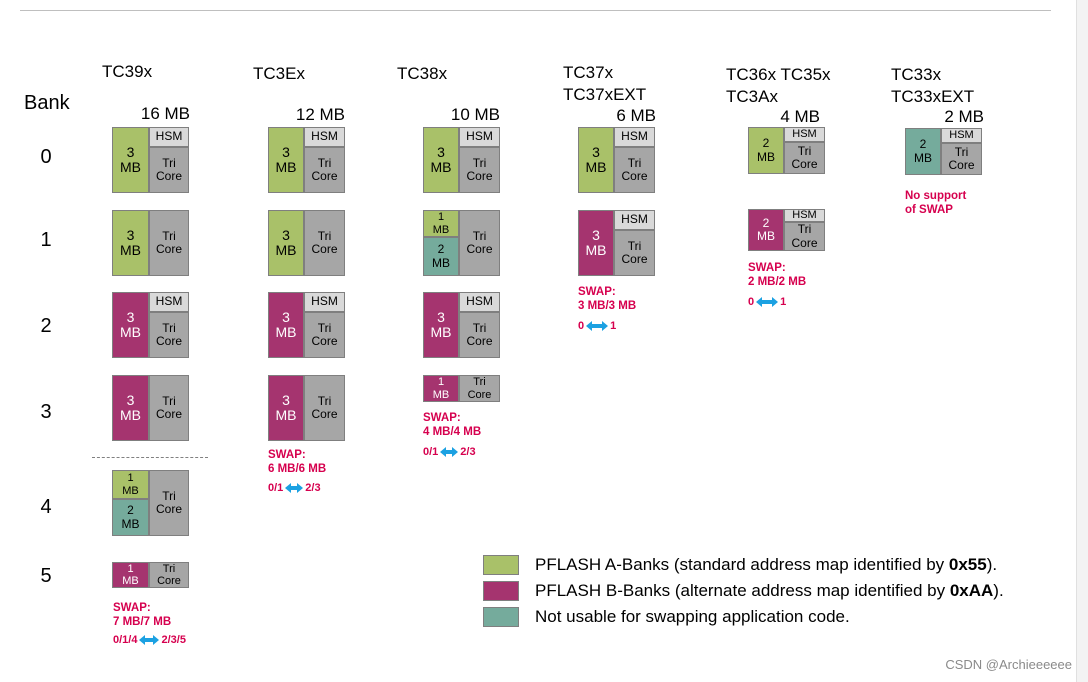  Describe the element at coordinates (479, 388) in the screenshot. I see `tc38x-bank3-tricore: Tri Core` at that location.